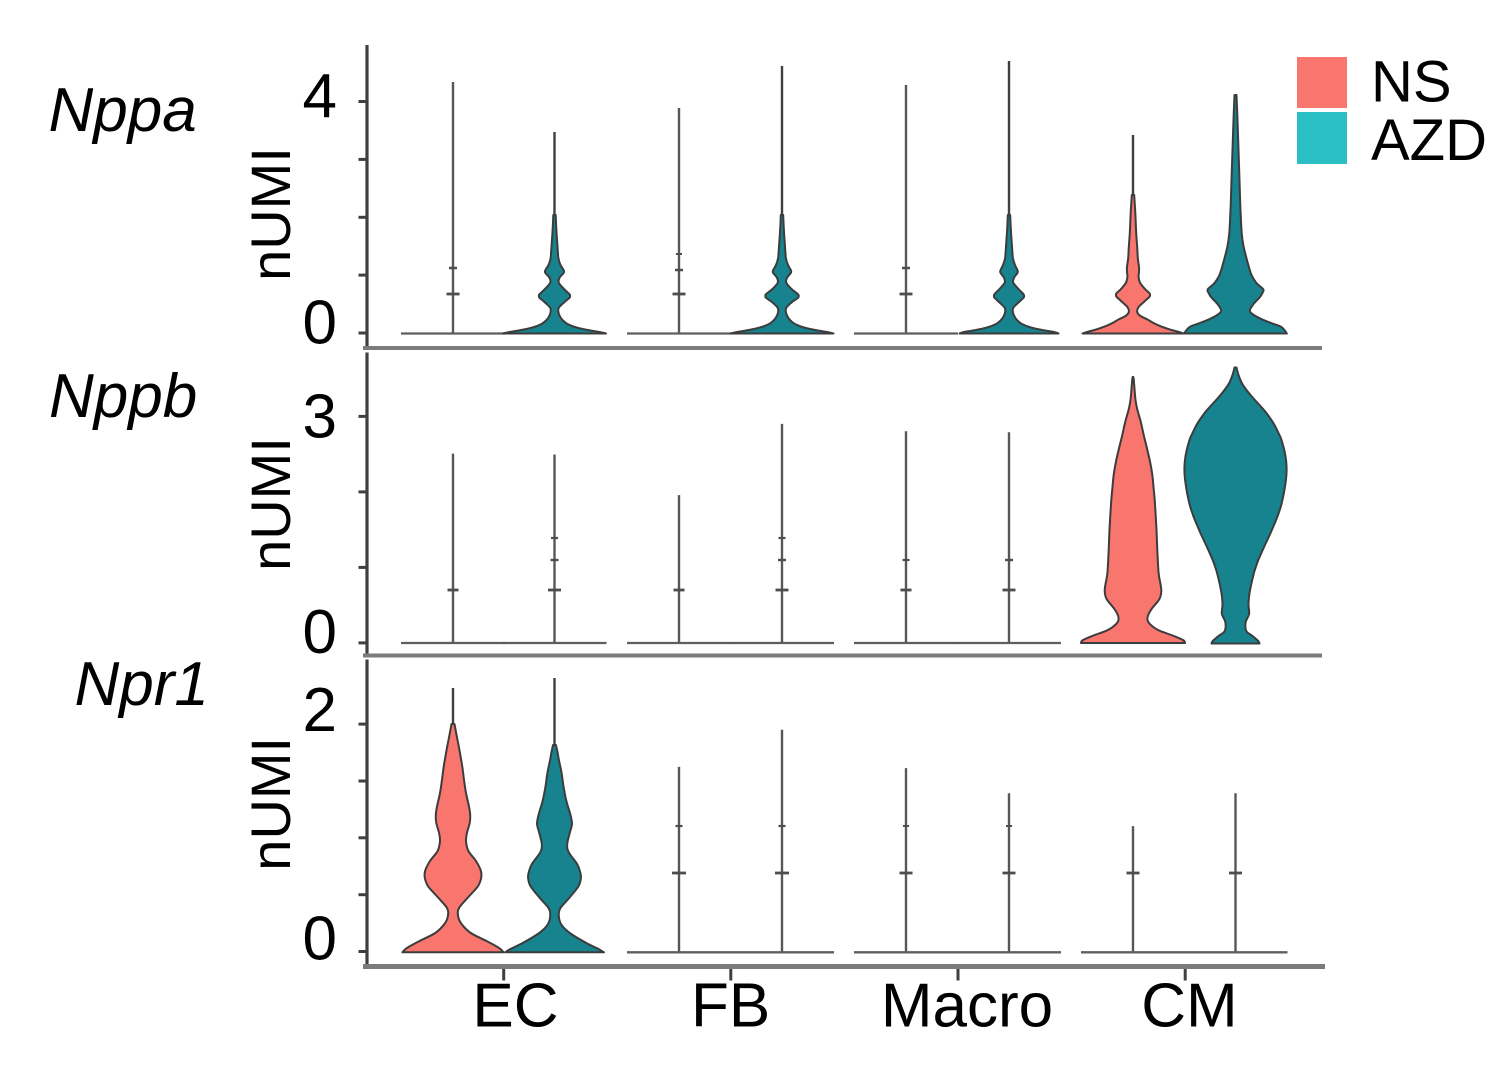 This screenshot has height=1078, width=1500. Describe the element at coordinates (967, 1005) in the screenshot. I see `svg-text: Macro` at that location.